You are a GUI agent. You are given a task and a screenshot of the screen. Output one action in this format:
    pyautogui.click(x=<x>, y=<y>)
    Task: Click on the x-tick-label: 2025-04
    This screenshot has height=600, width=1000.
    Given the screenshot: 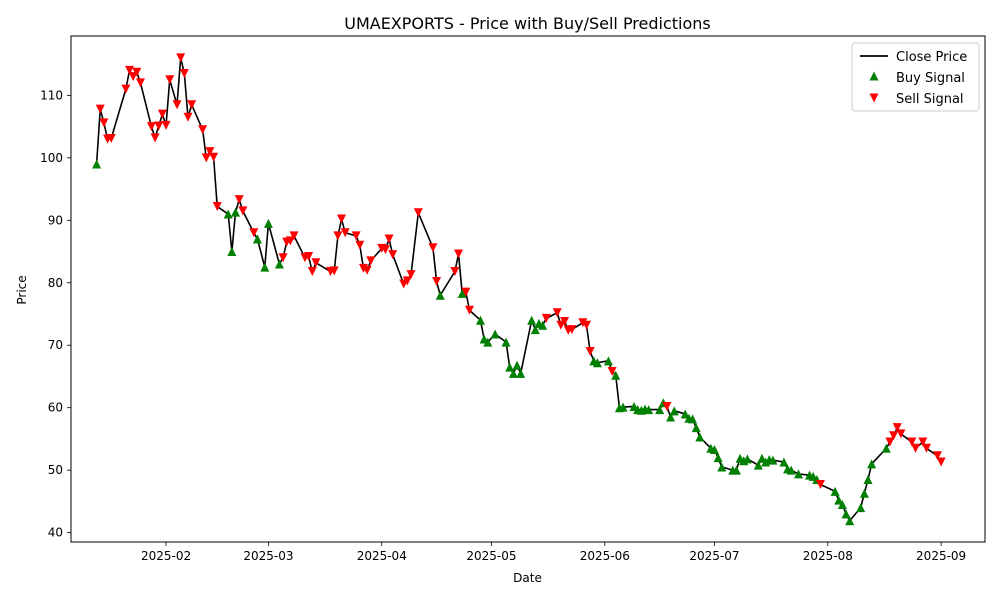 What is the action you would take?
    pyautogui.click(x=382, y=556)
    